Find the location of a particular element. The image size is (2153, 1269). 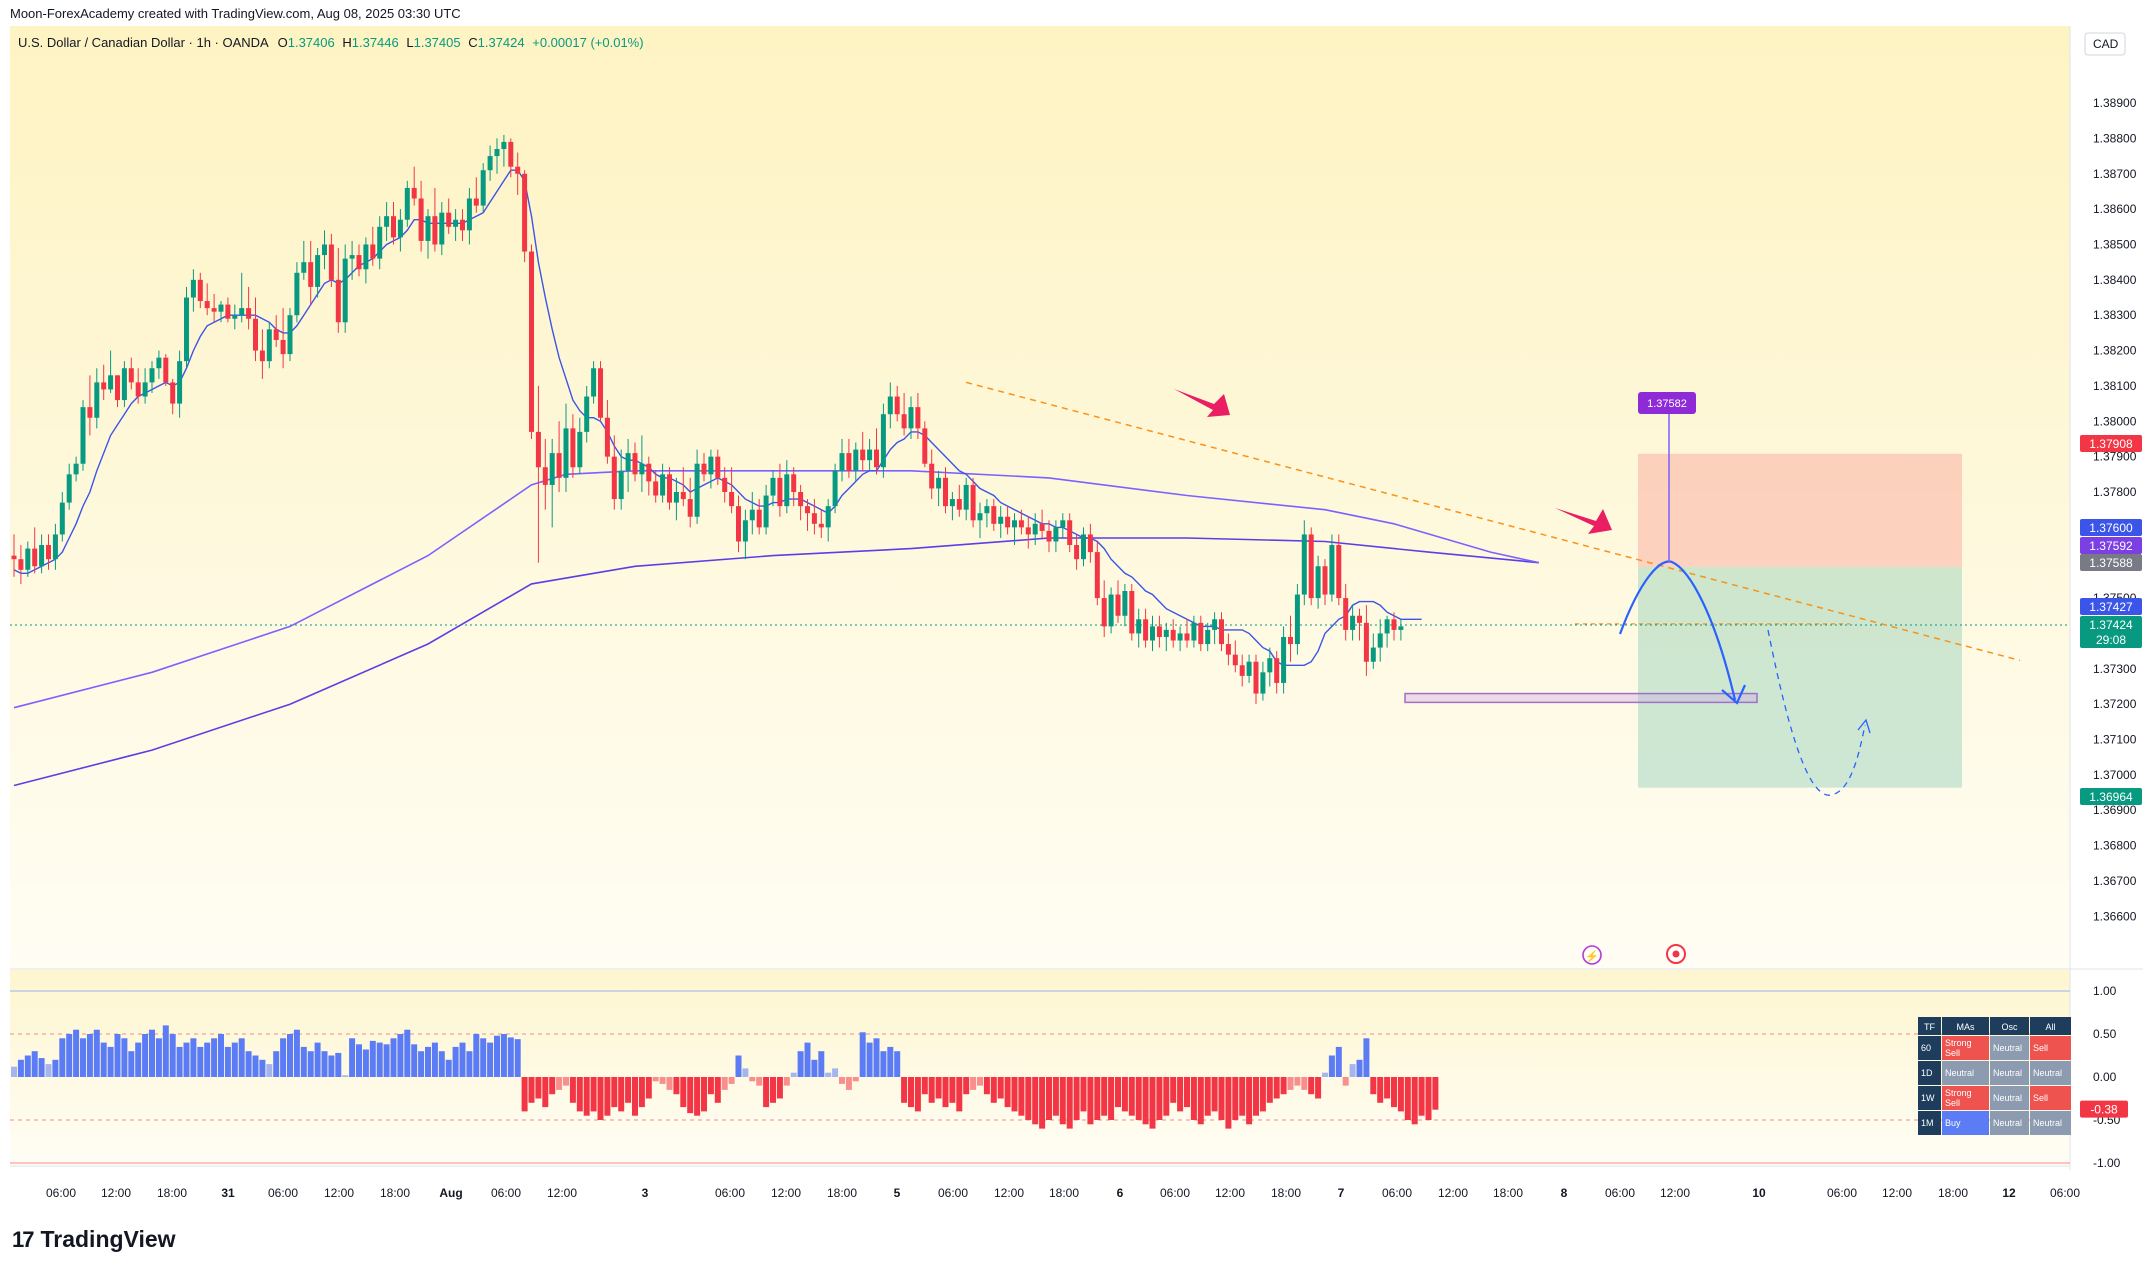

stop-loss-zone is located at coordinates (1800, 510).